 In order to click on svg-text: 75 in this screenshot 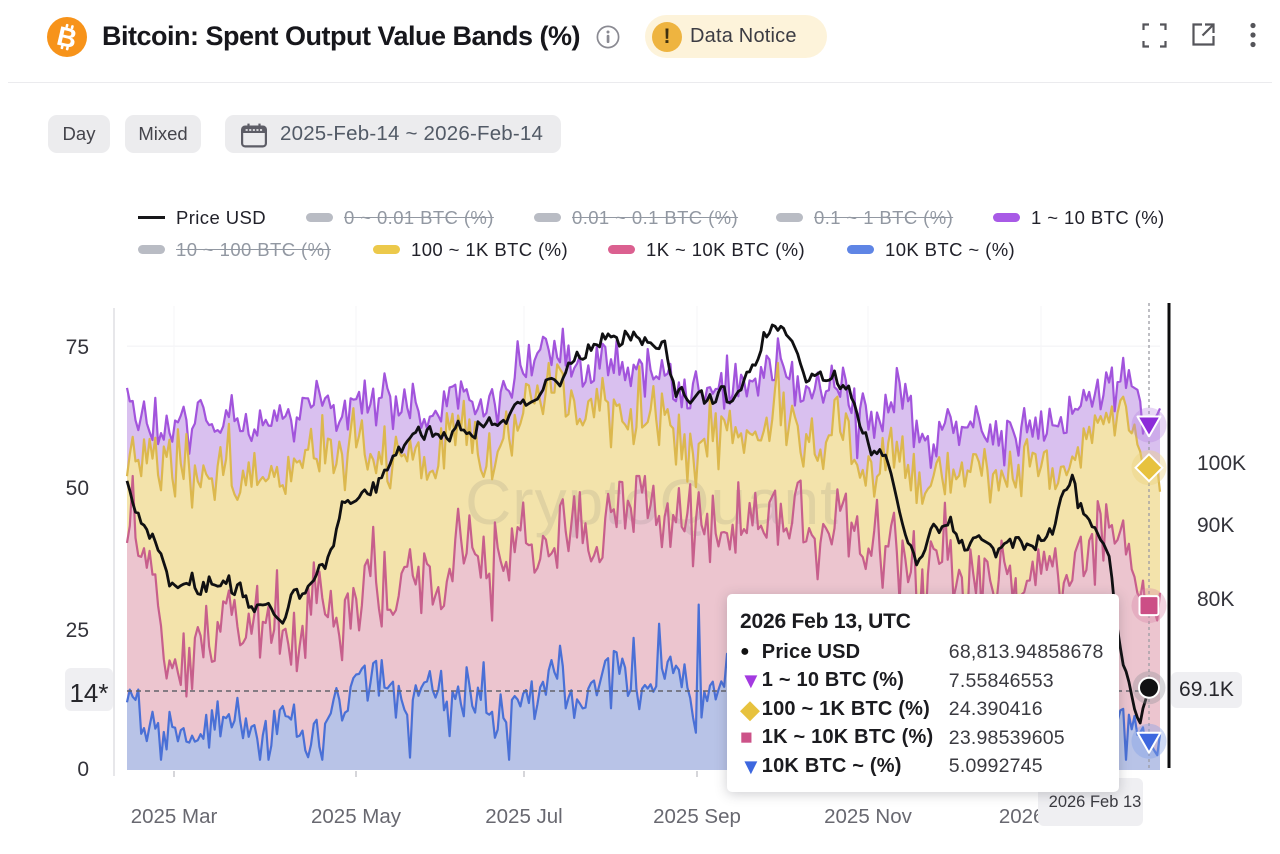, I will do `click(77, 347)`.